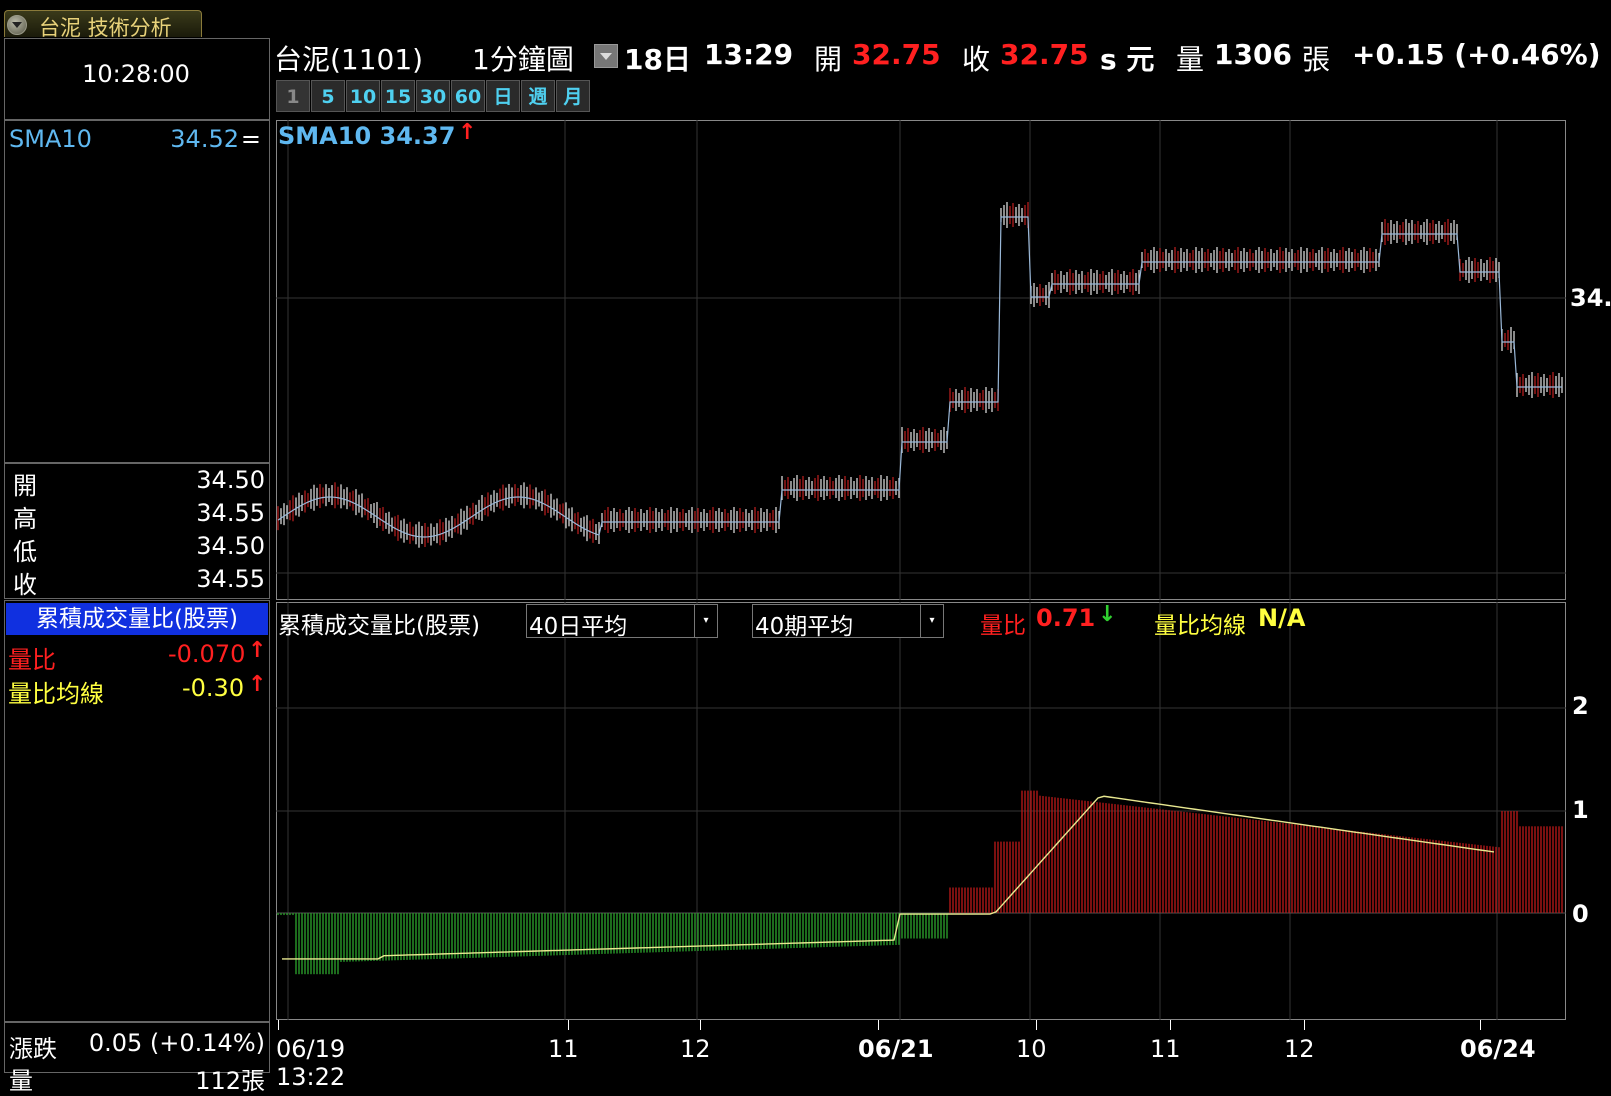 Image resolution: width=1611 pixels, height=1096 pixels. What do you see at coordinates (139, 516) in the screenshot?
I see `ohlc-row-high: 高 34.55` at bounding box center [139, 516].